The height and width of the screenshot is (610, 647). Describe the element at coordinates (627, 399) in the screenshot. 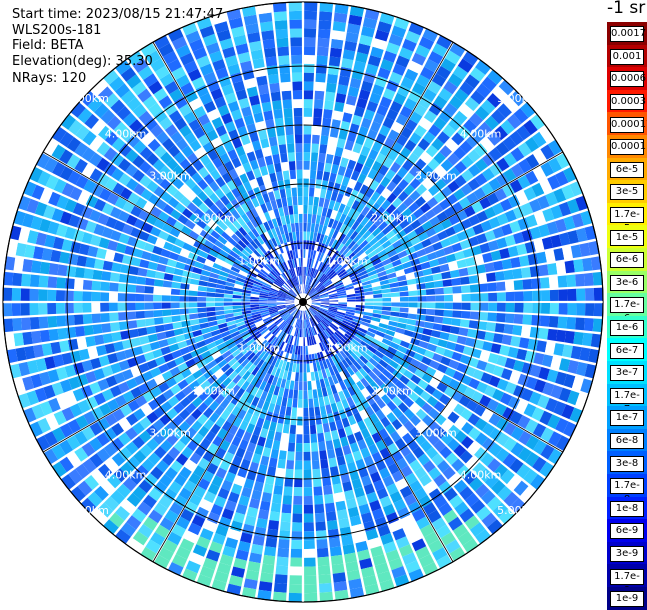

I see `colorbar-cell: 1.7e-7` at that location.